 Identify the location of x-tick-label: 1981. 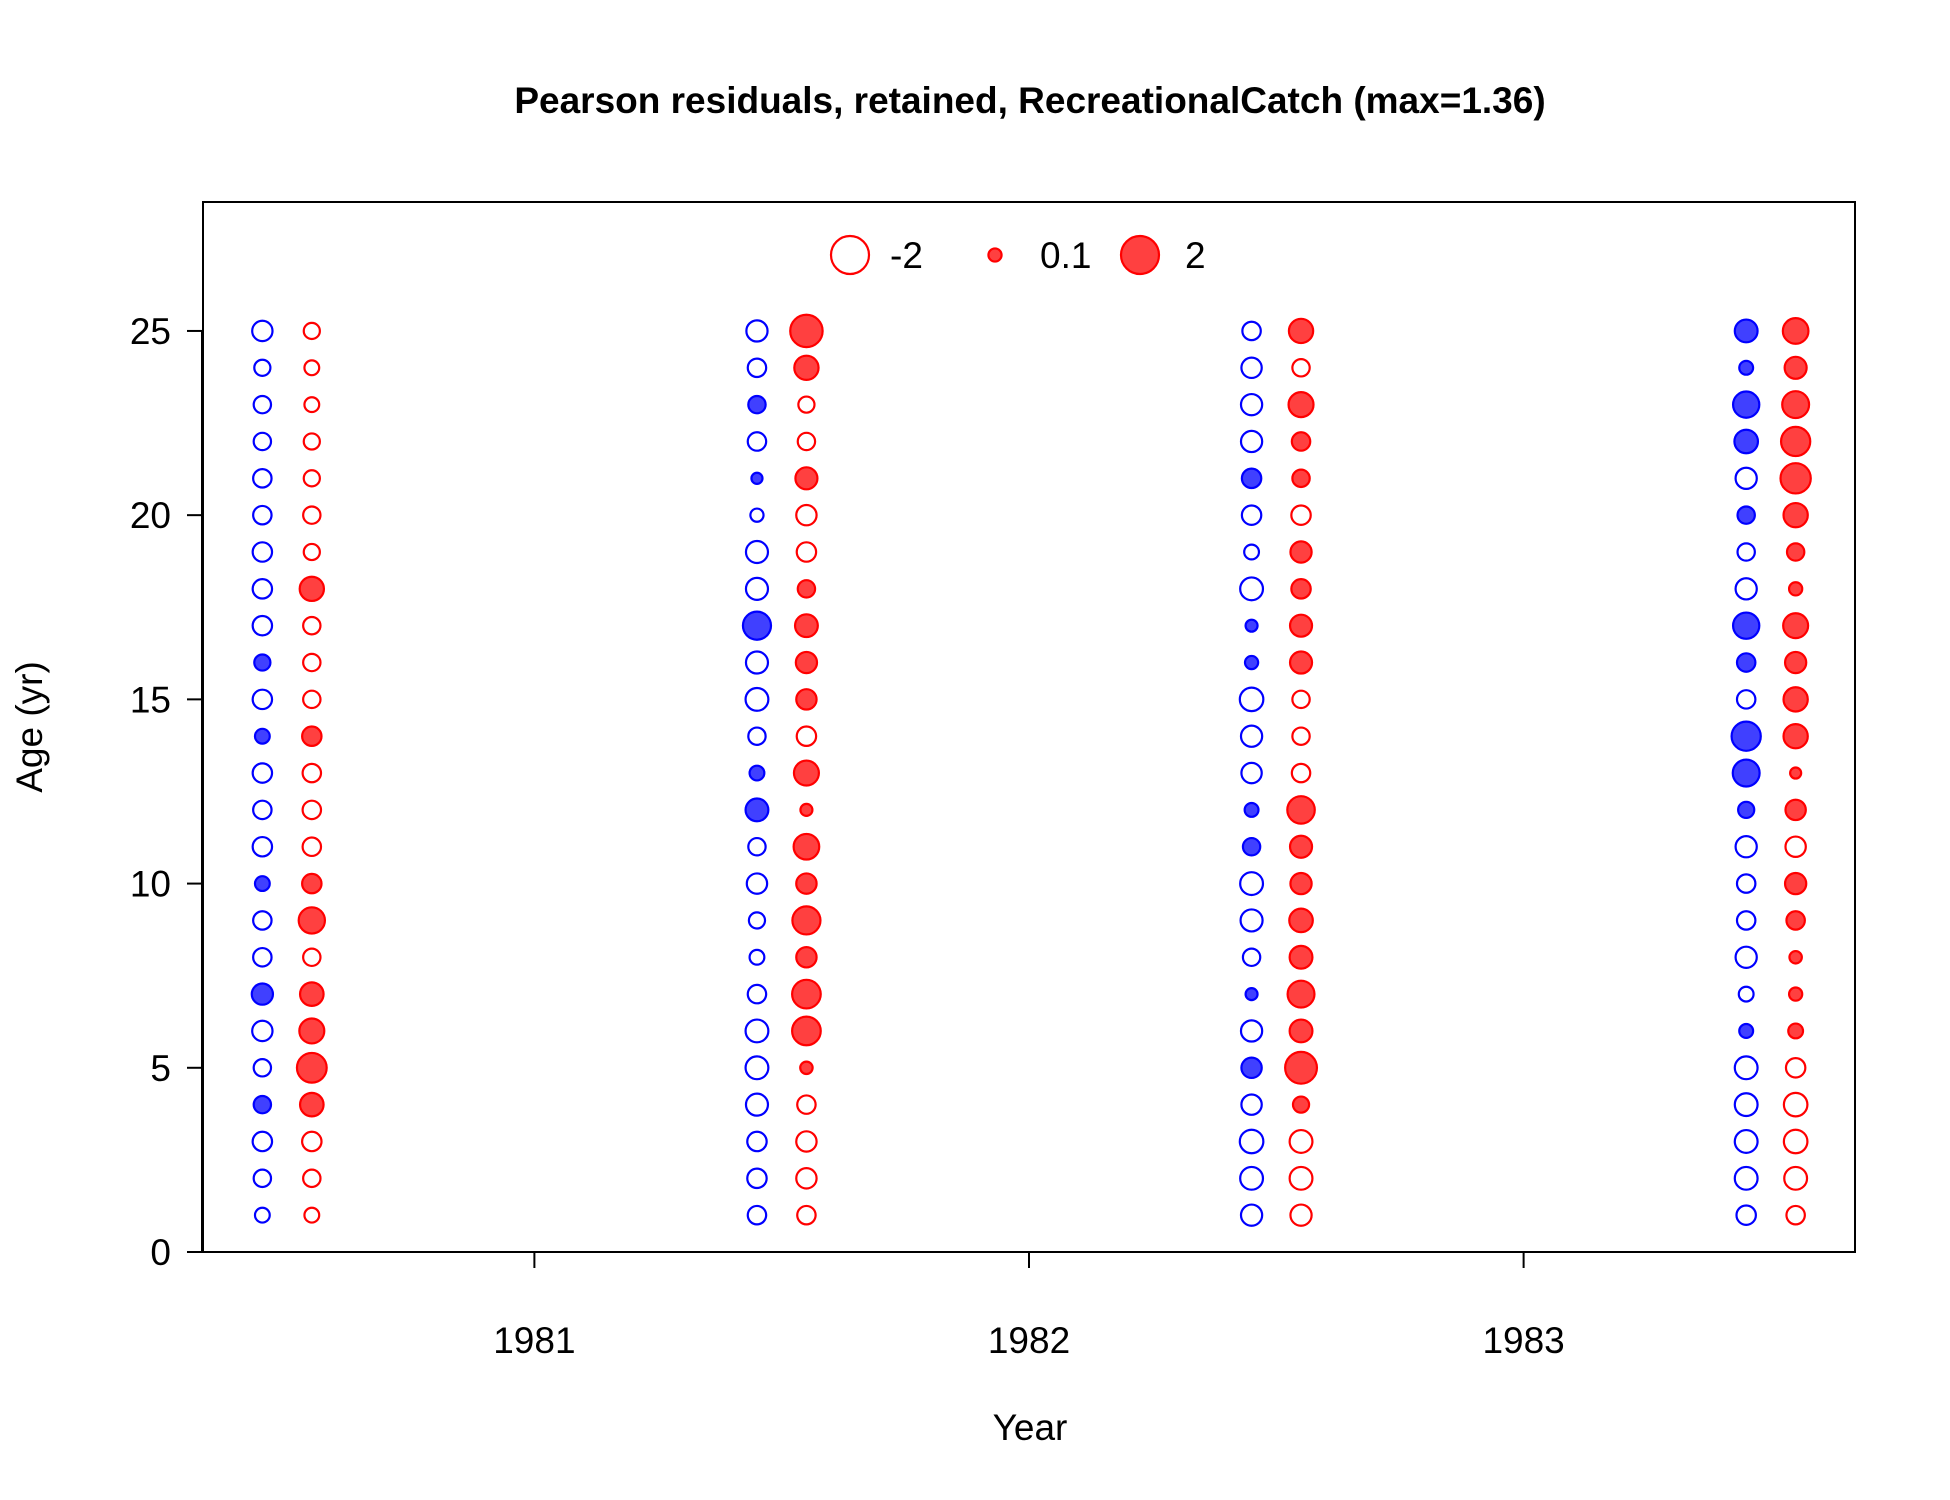
(534, 1340).